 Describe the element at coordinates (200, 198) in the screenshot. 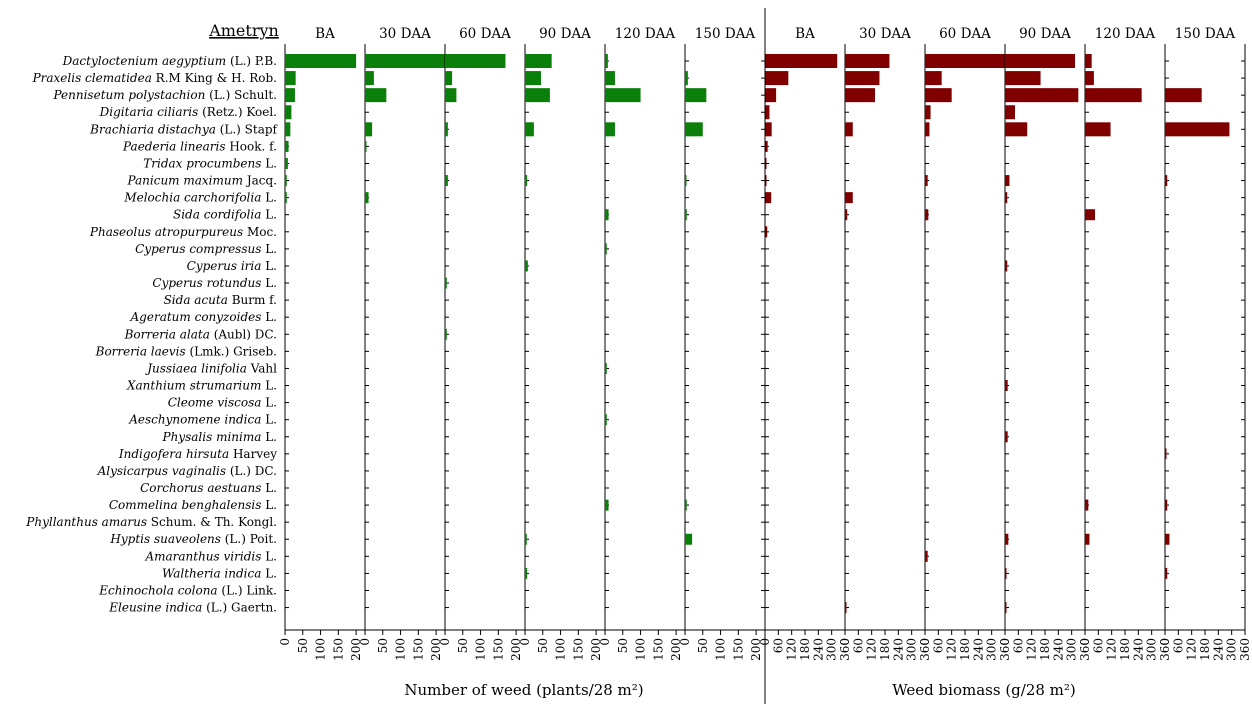

I see `species-label: Melochia carchorifolia L.` at that location.